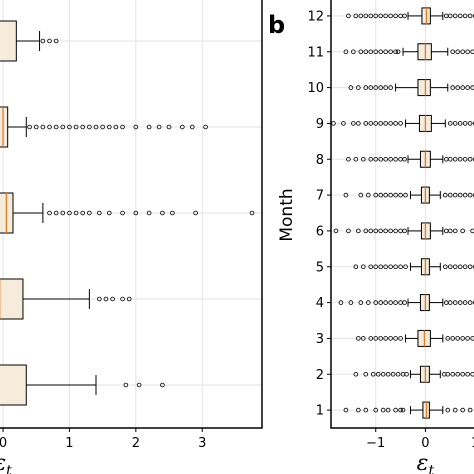 This screenshot has height=474, width=474. Describe the element at coordinates (6, 462) in the screenshot. I see `panel-a-x-axis-label: εt` at that location.